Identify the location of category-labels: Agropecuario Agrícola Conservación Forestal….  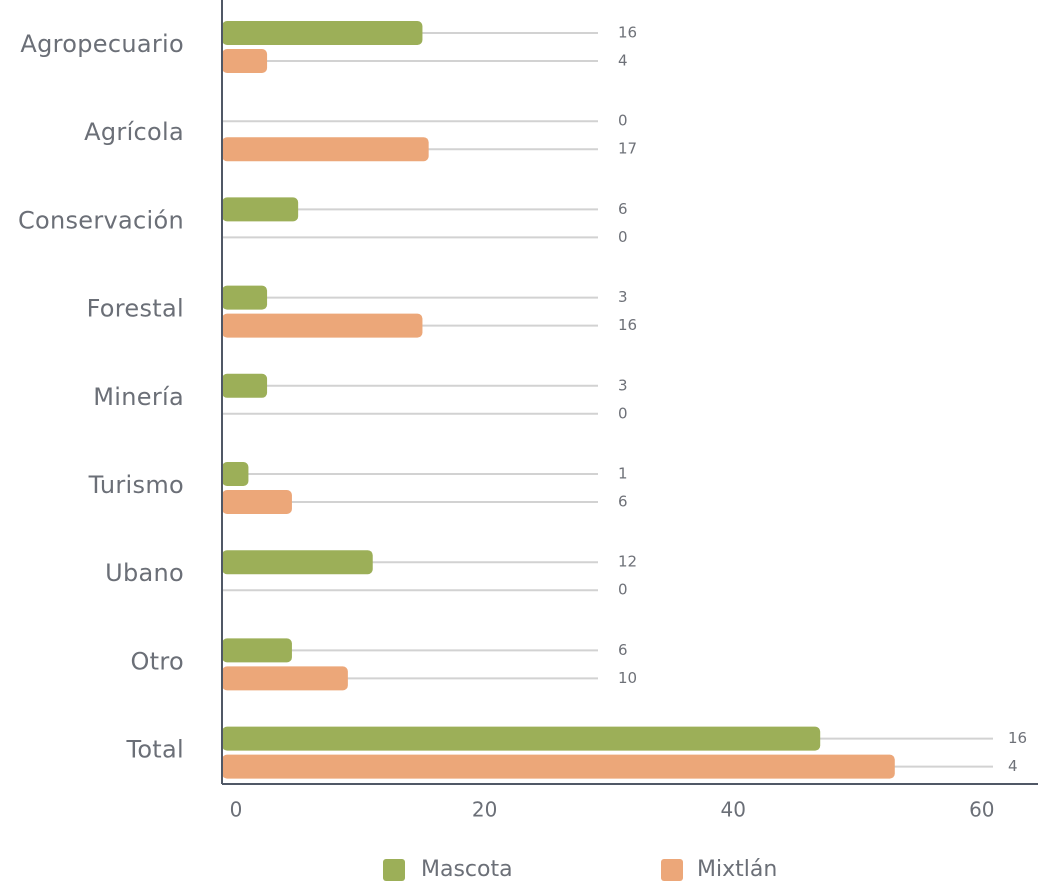
(101, 397).